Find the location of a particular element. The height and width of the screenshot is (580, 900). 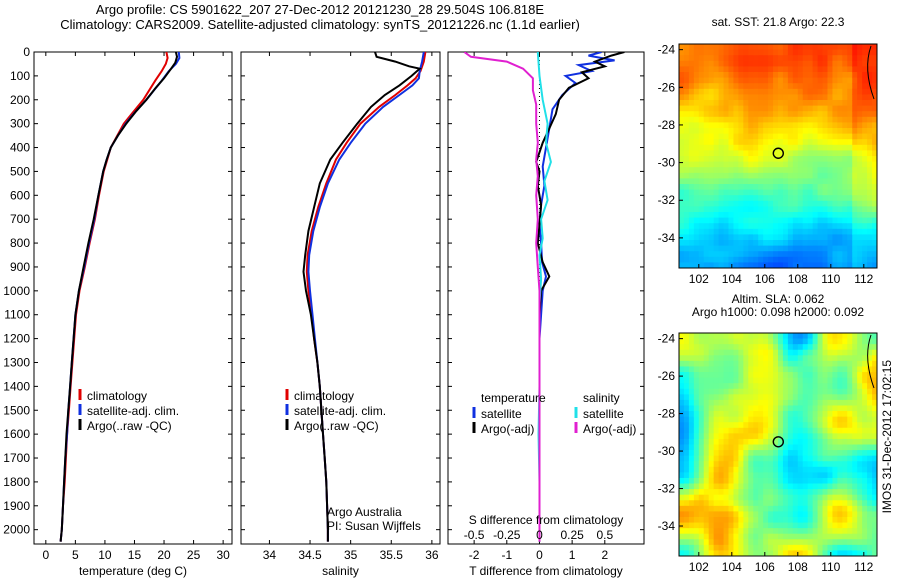

x-axis-label: temperature (deg C) is located at coordinates (133, 571).